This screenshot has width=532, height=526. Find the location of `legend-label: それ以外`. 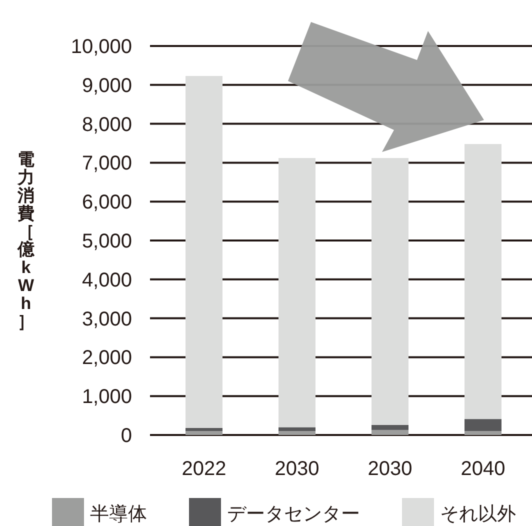

legend-label: それ以外 is located at coordinates (478, 514).